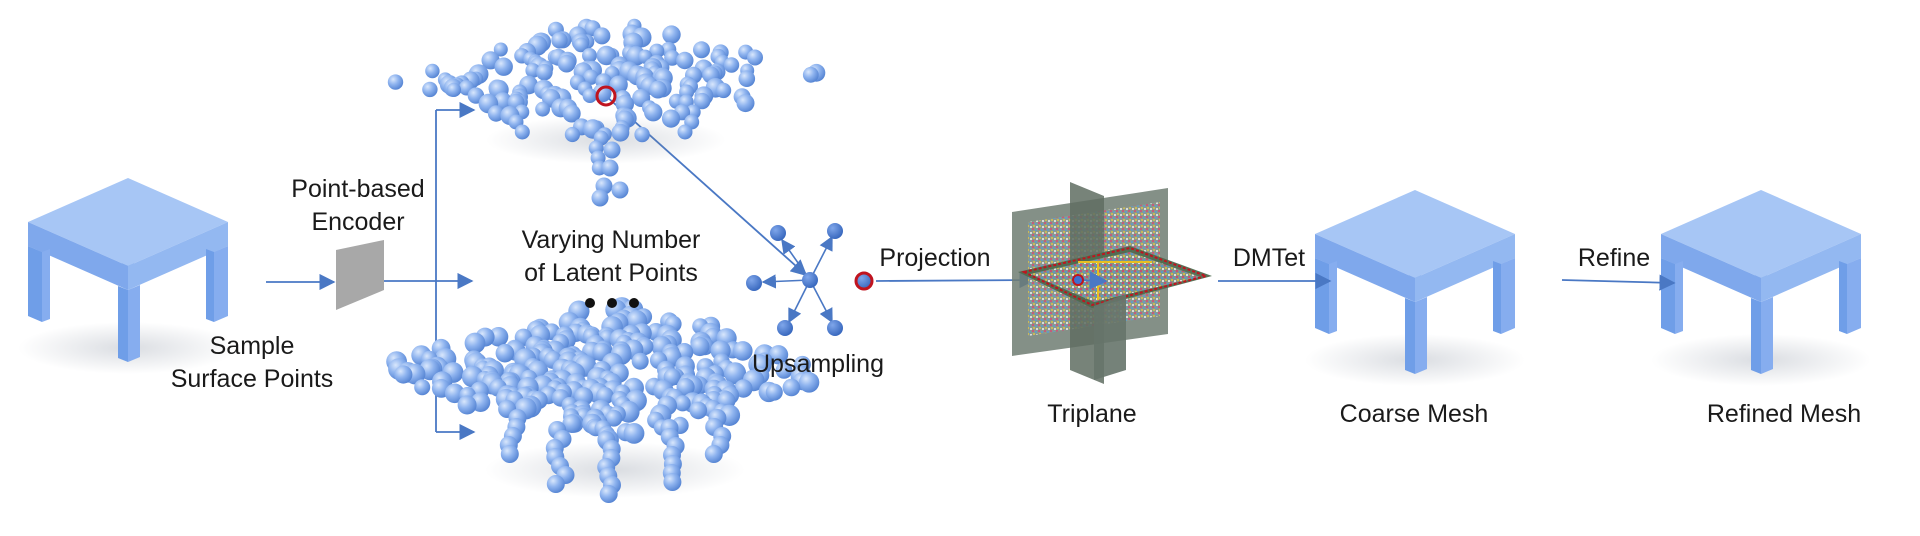  What do you see at coordinates (128, 276) in the screenshot?
I see `input-mesh-image` at bounding box center [128, 276].